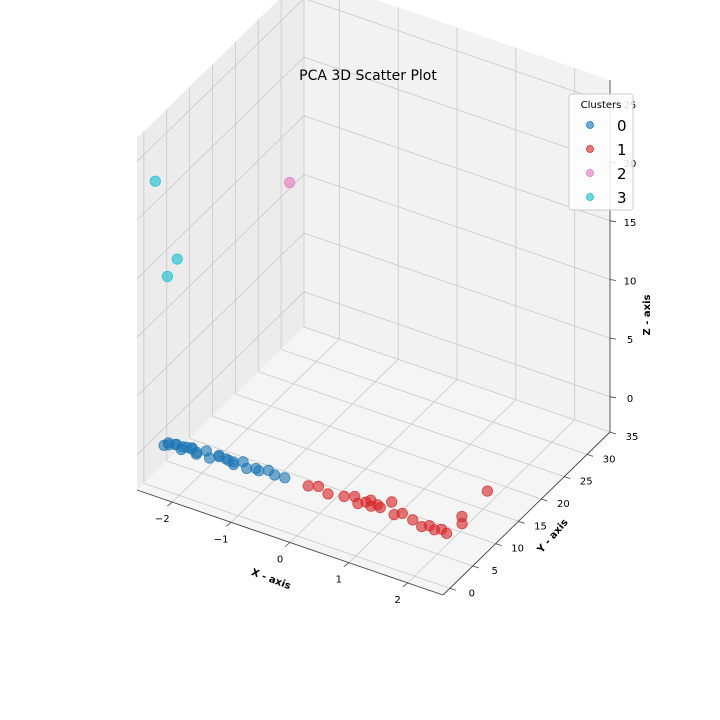 This screenshot has height=720, width=720. What do you see at coordinates (622, 174) in the screenshot?
I see `legend-label-2: 2` at bounding box center [622, 174].